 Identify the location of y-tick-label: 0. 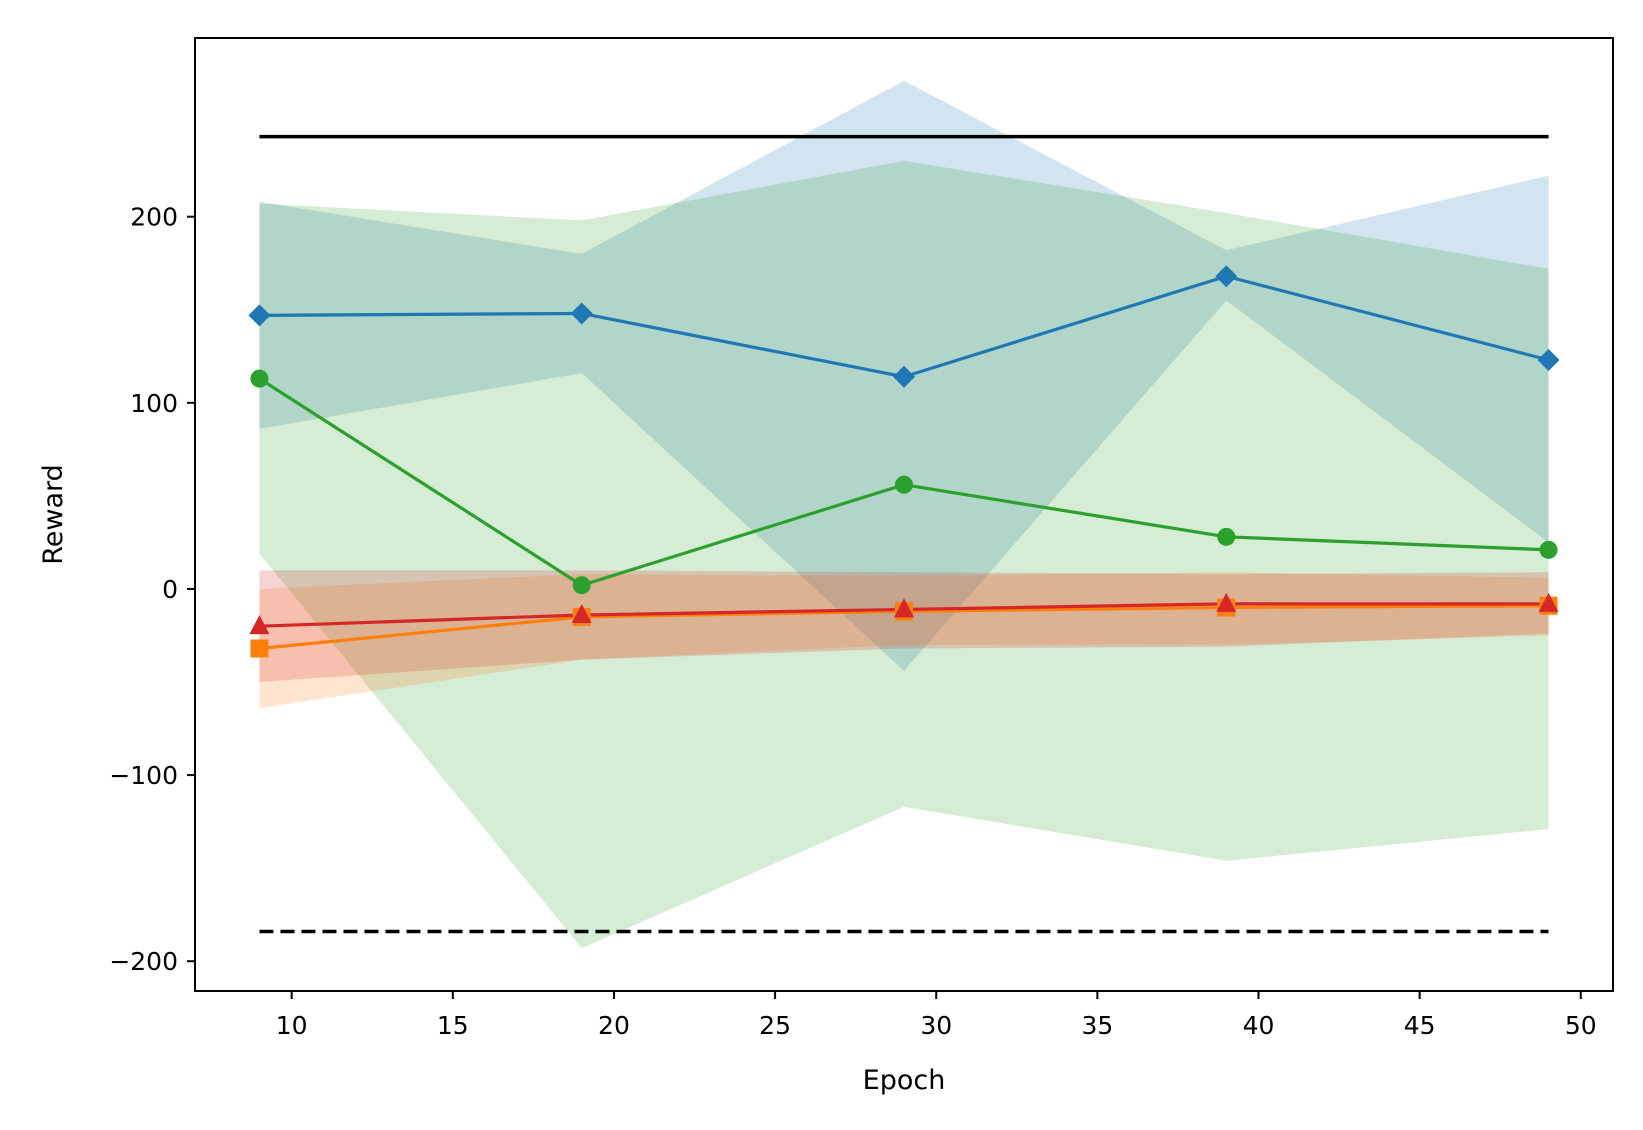
(170, 589).